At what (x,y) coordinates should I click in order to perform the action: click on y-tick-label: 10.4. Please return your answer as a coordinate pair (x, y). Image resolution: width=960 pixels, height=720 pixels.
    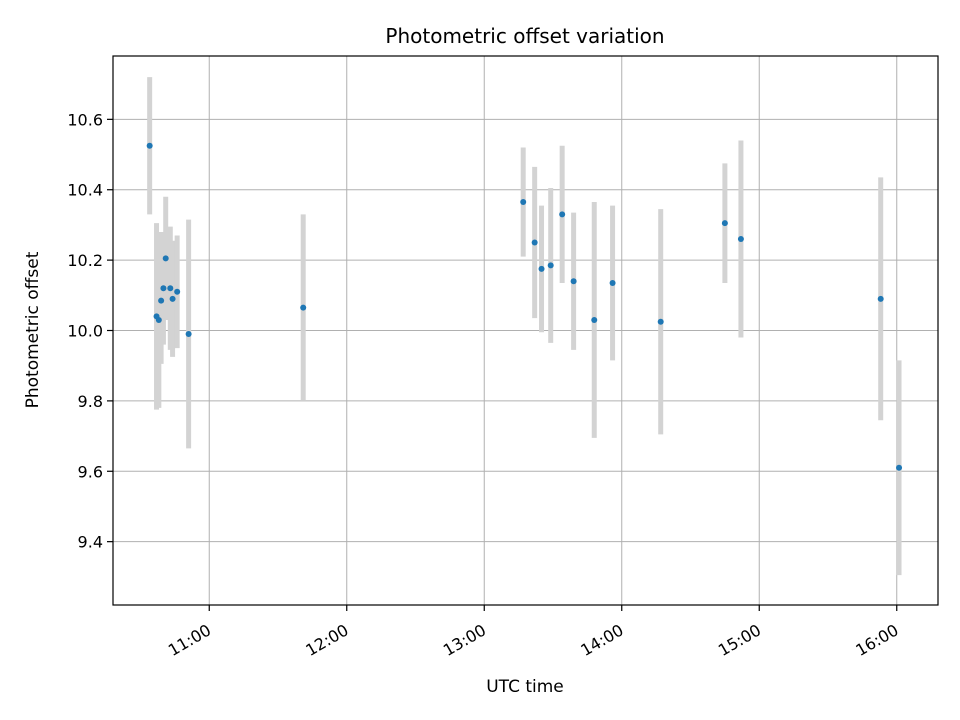
    Looking at the image, I should click on (85, 190).